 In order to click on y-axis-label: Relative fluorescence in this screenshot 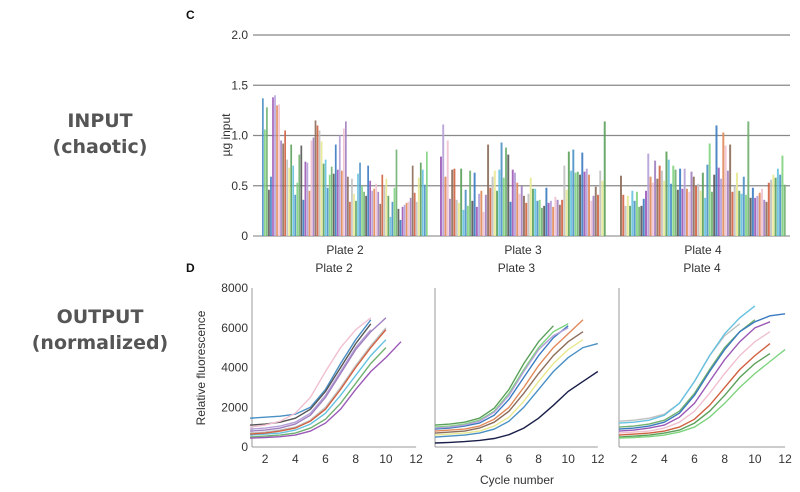, I will do `click(201, 367)`.